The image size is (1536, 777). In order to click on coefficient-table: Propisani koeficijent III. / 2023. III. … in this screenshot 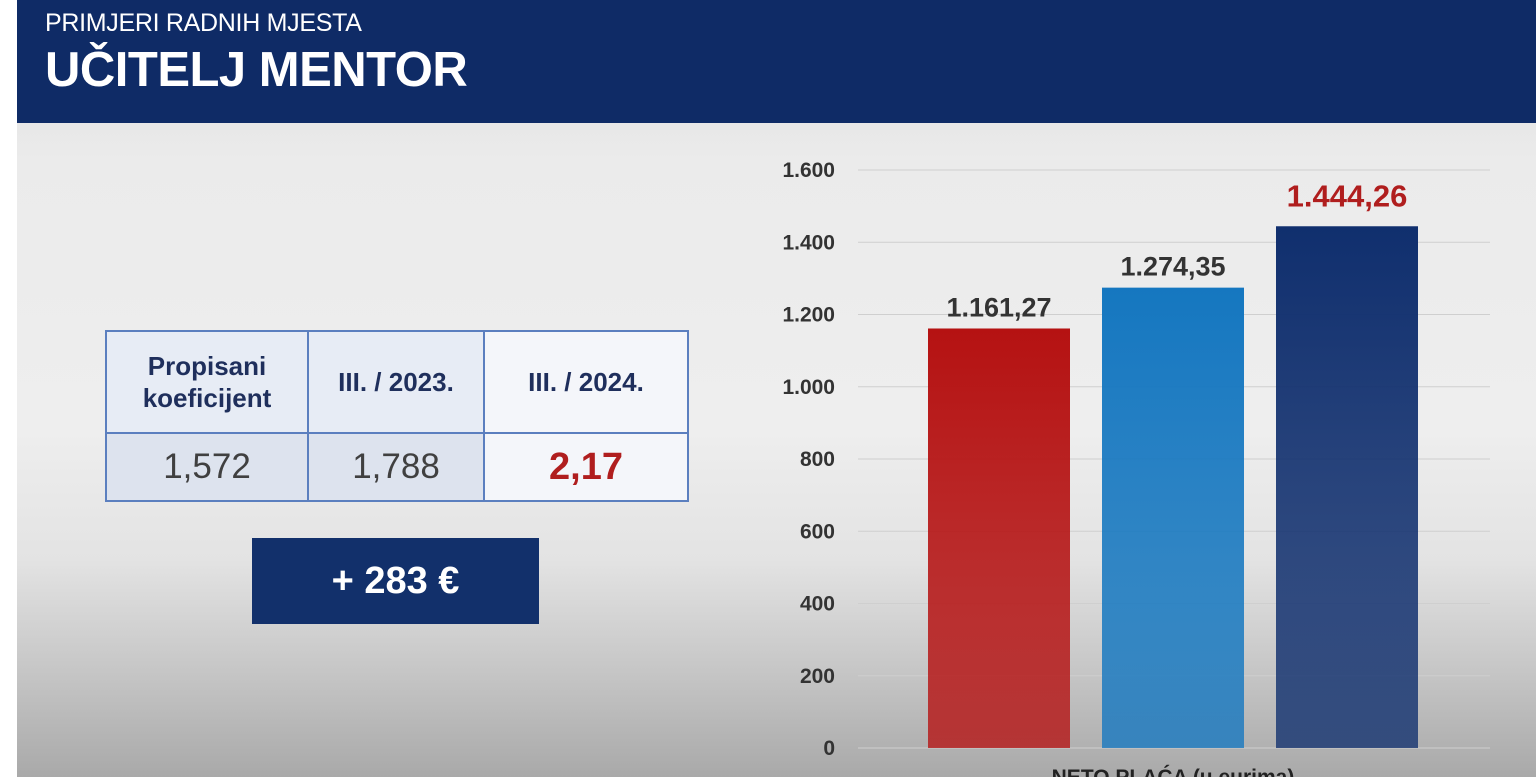, I will do `click(397, 416)`.